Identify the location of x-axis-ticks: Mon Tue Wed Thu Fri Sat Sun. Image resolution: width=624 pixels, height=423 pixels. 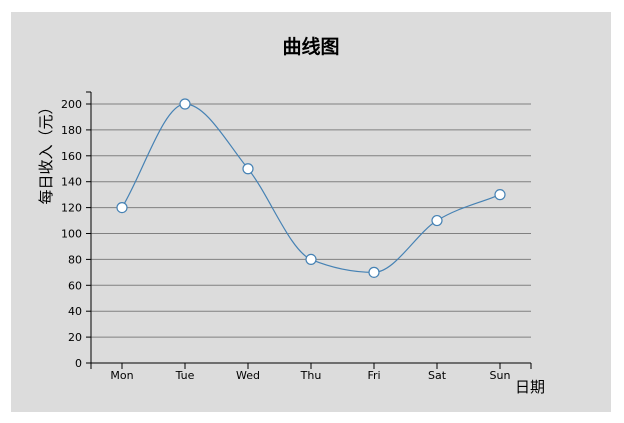
(310, 372).